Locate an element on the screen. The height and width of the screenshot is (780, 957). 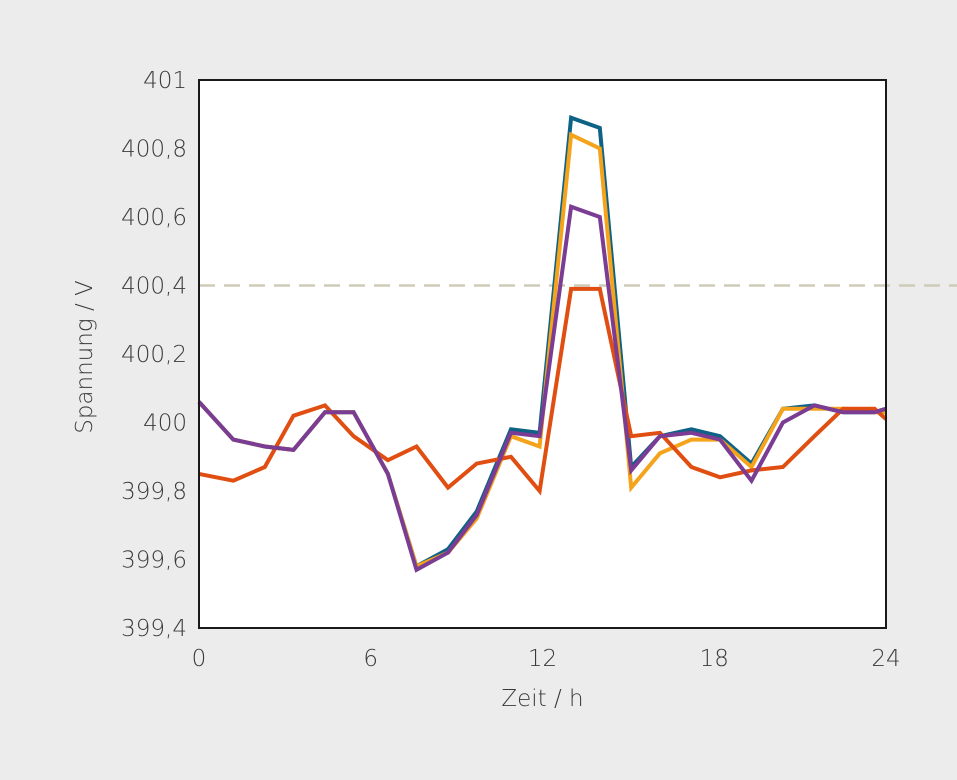
x-tick-labels: 0 6 12 18 24 is located at coordinates (546, 659).